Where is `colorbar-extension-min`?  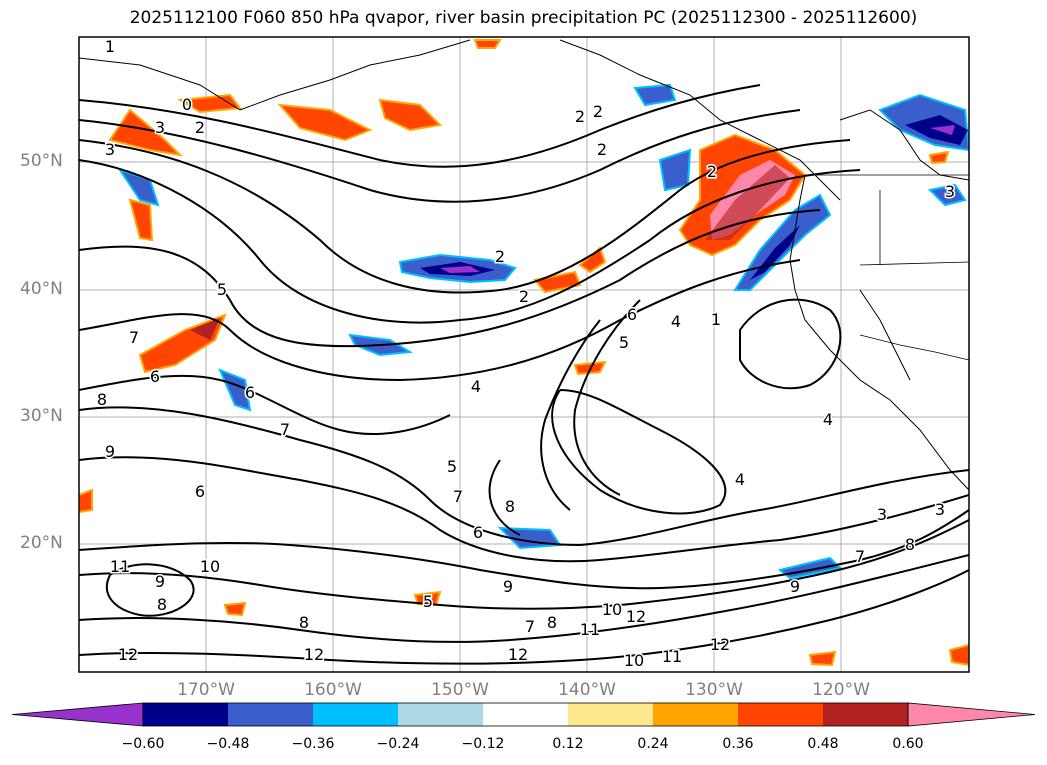
colorbar-extension-min is located at coordinates (77, 714).